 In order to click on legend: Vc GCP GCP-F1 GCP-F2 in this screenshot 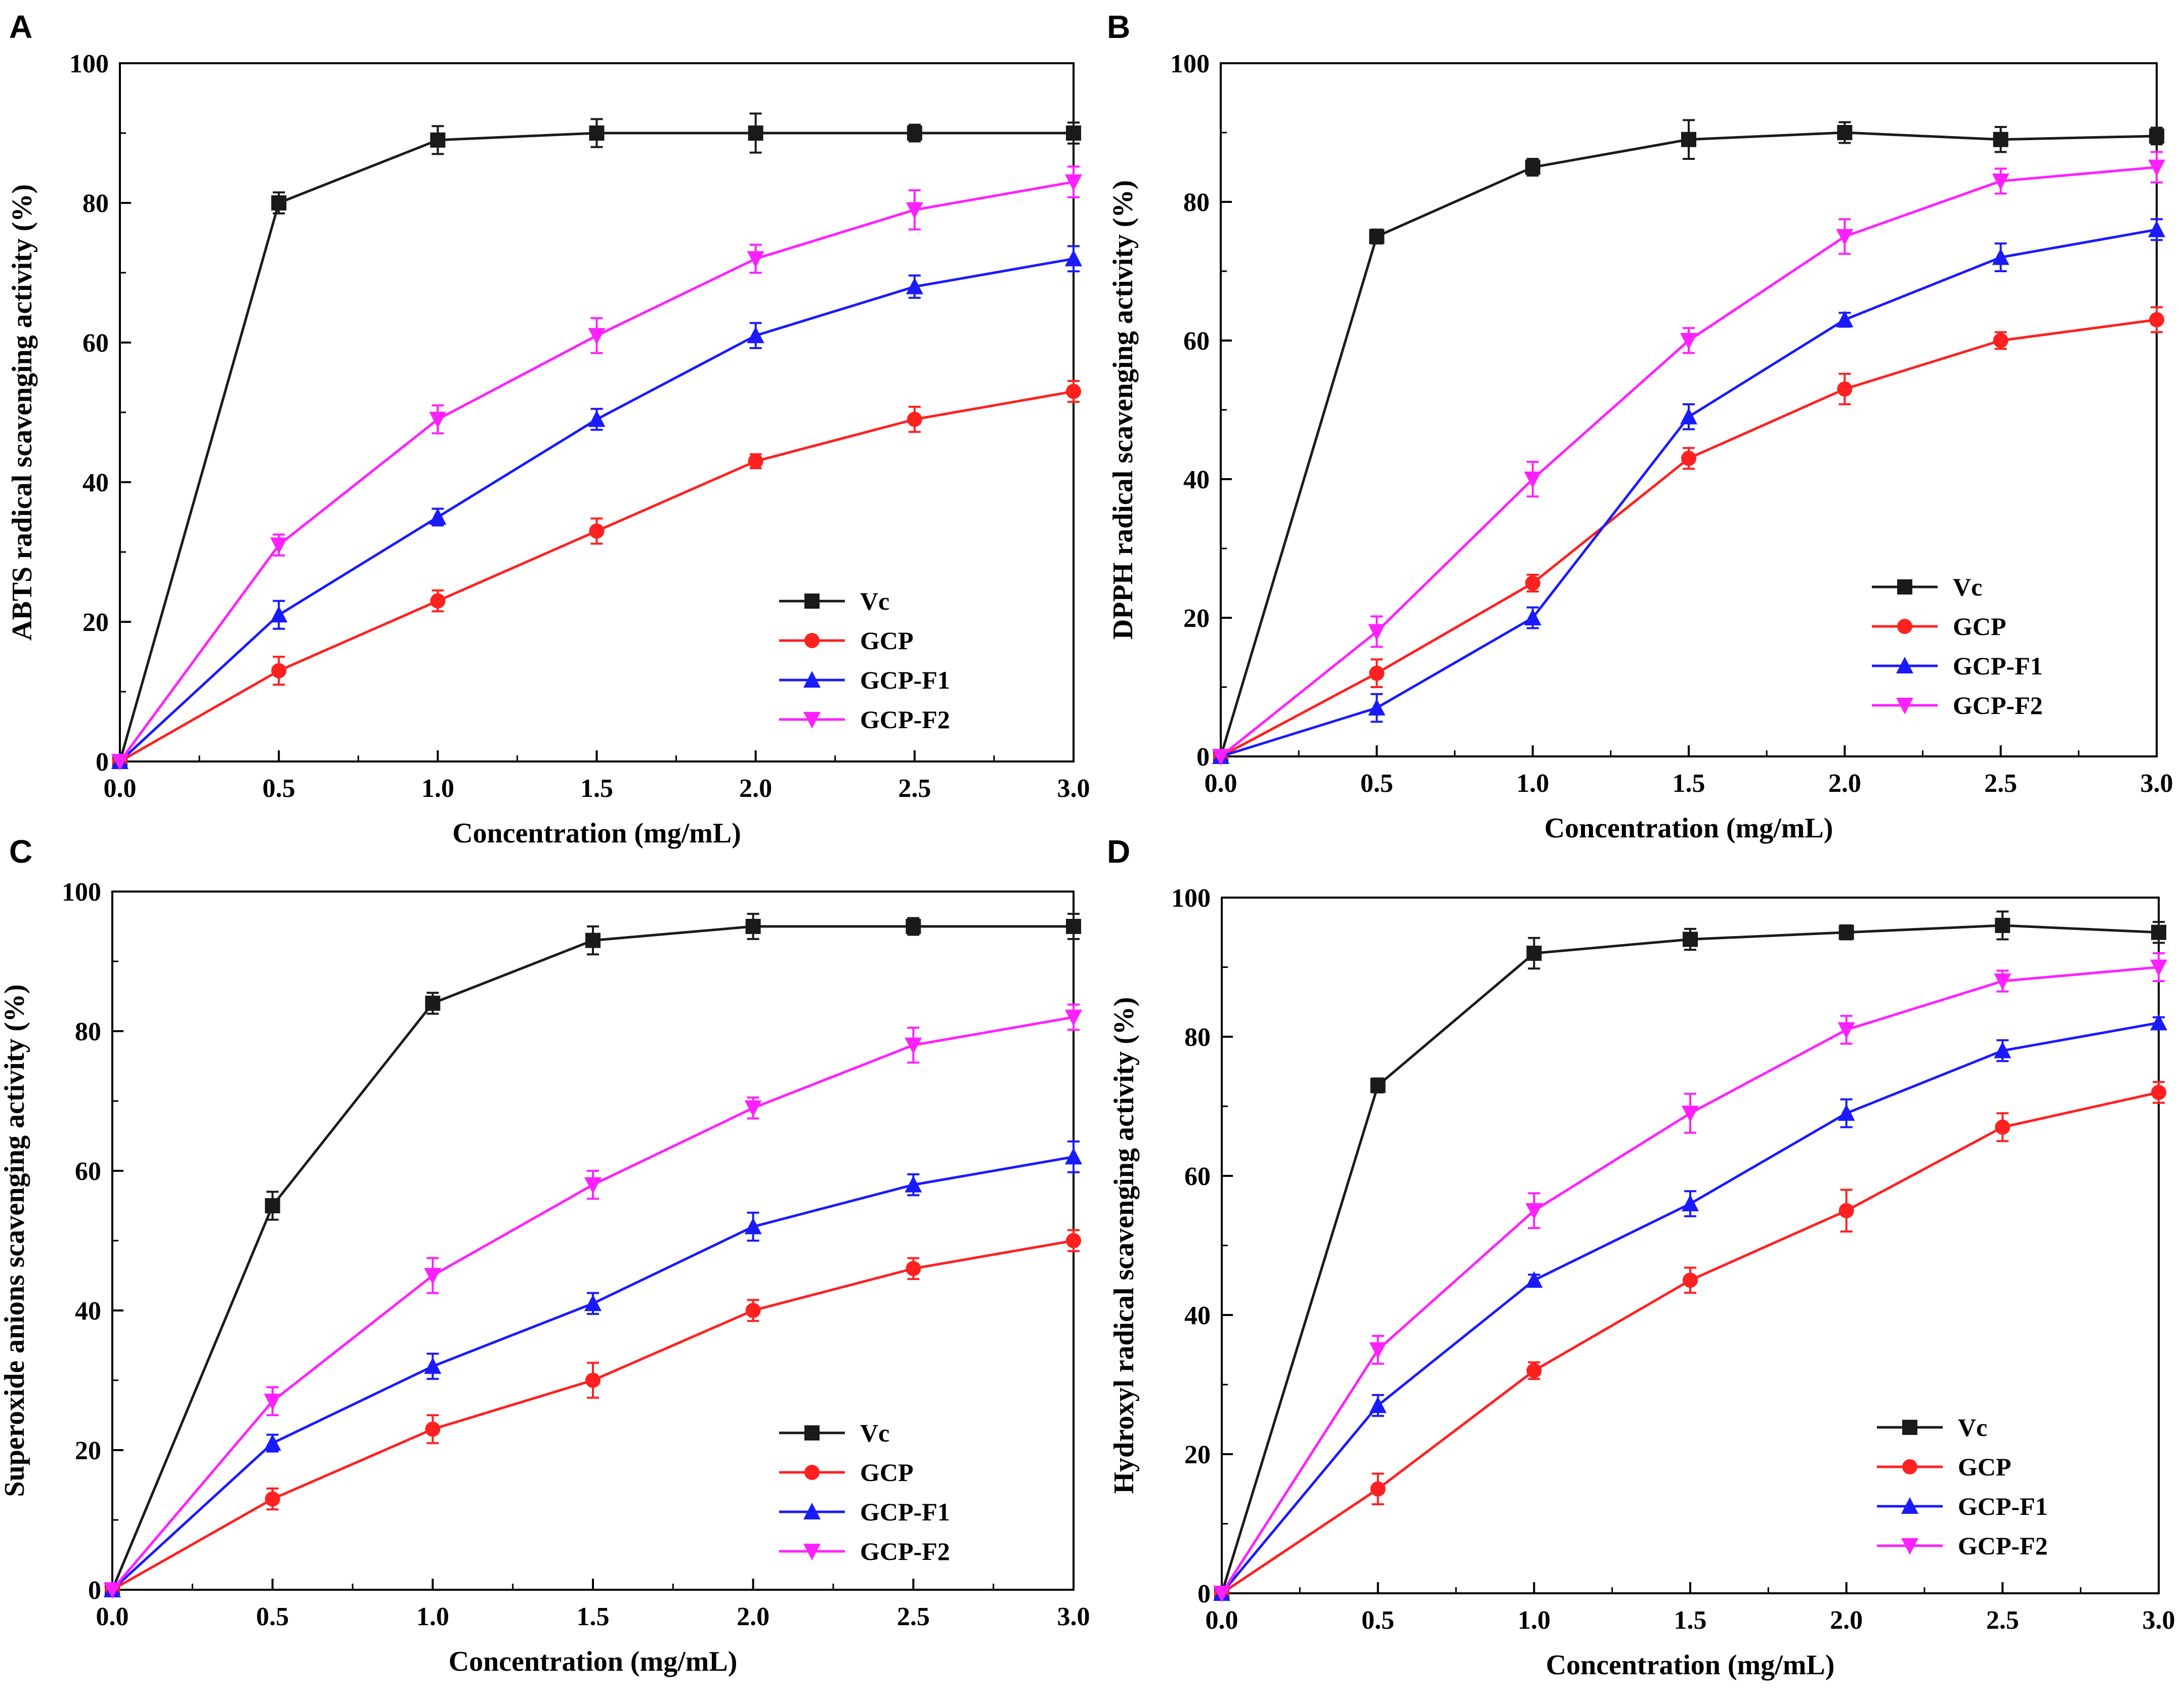, I will do `click(865, 1492)`.